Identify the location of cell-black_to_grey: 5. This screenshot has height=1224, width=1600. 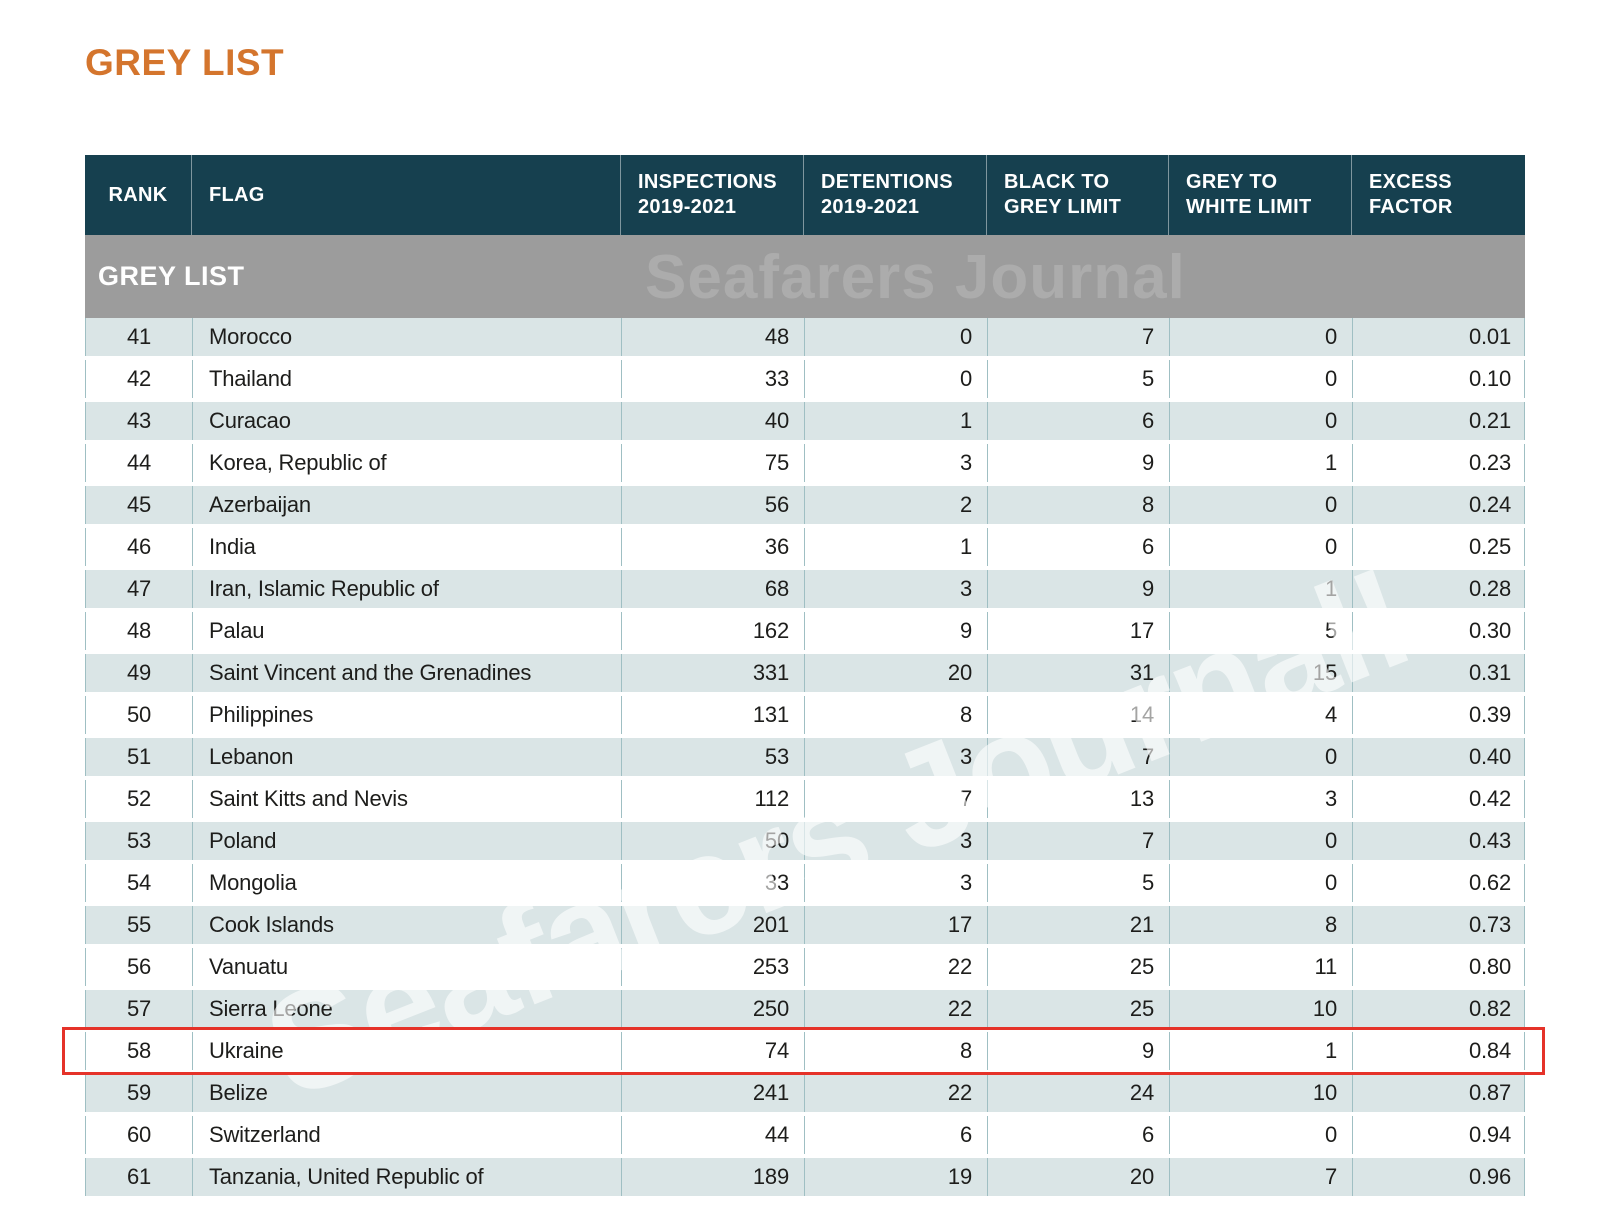
(1078, 883).